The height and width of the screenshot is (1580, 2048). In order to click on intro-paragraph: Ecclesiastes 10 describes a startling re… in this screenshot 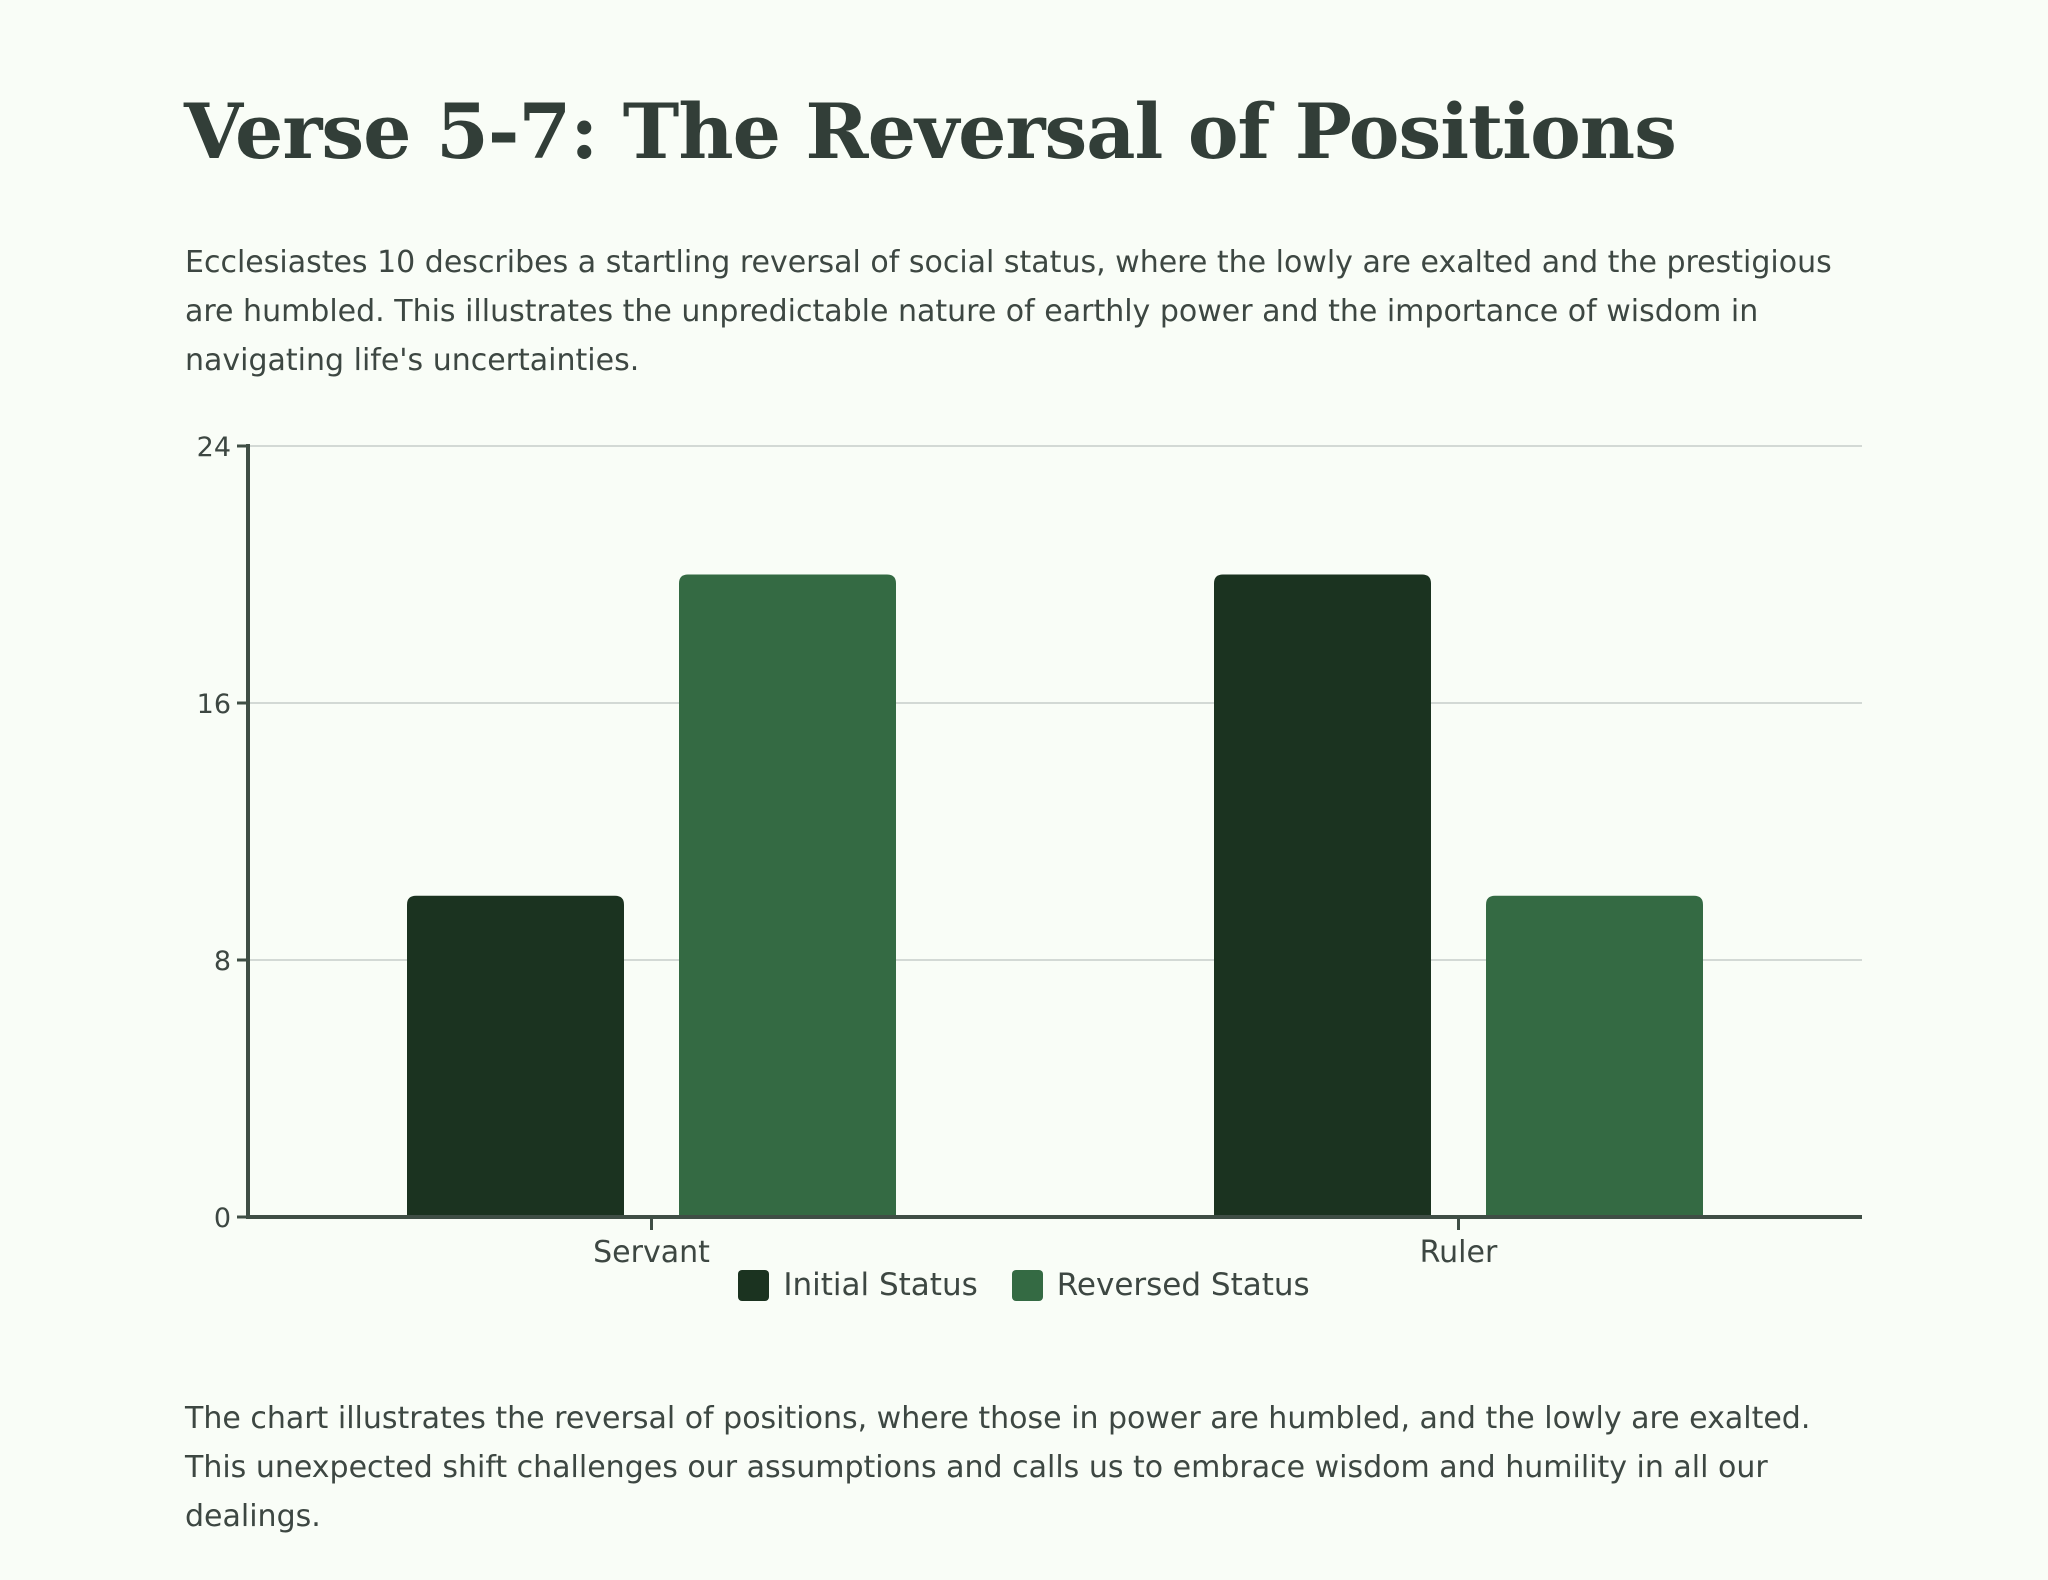, I will do `click(1008, 311)`.